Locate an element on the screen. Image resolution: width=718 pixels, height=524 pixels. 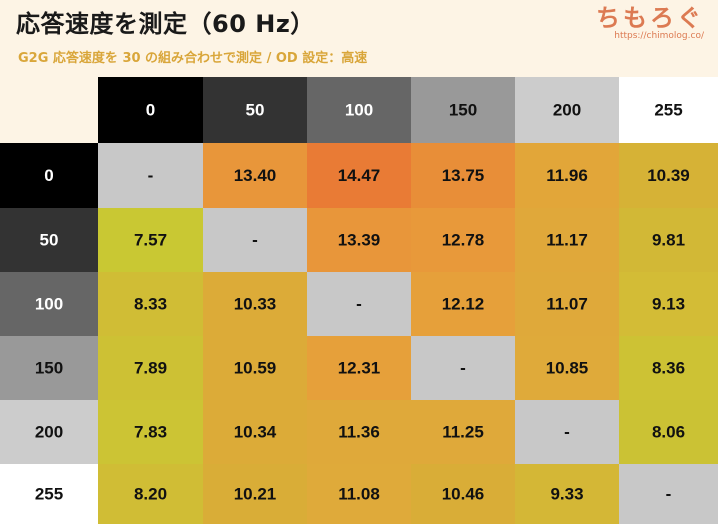
page-subtitle: G2G 応答速度を 30 の組み合わせで測定 / OD 設定：高速 is located at coordinates (193, 58).